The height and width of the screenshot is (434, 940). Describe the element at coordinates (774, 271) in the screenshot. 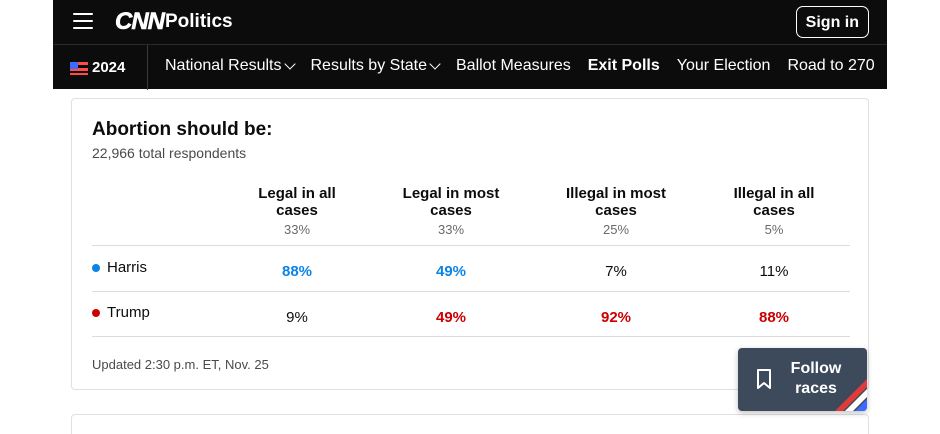

I see `table-cell: 11%` at that location.